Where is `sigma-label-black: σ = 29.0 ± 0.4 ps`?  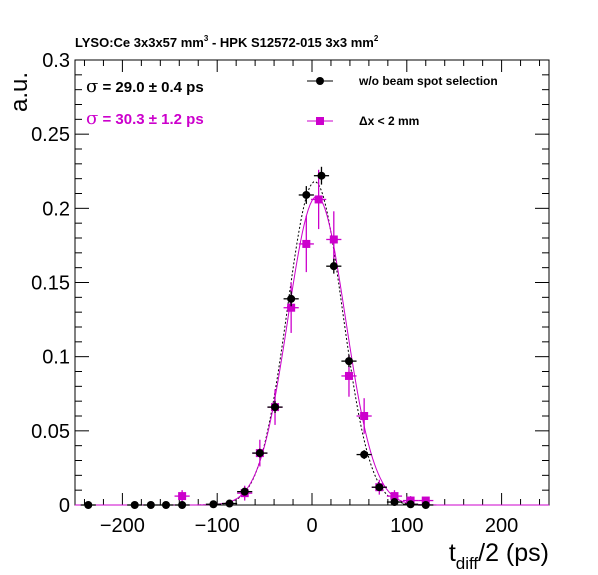
sigma-label-black: σ = 29.0 ± 0.4 ps is located at coordinates (145, 86).